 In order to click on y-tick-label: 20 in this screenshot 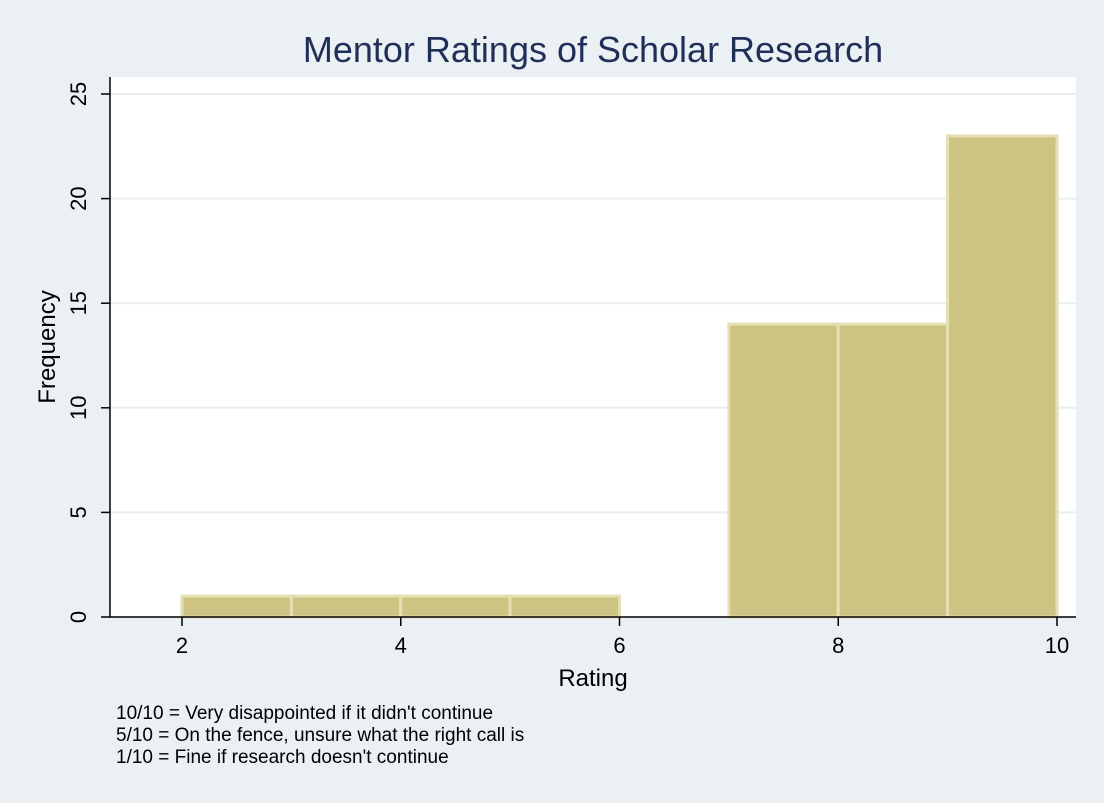, I will do `click(78, 198)`.